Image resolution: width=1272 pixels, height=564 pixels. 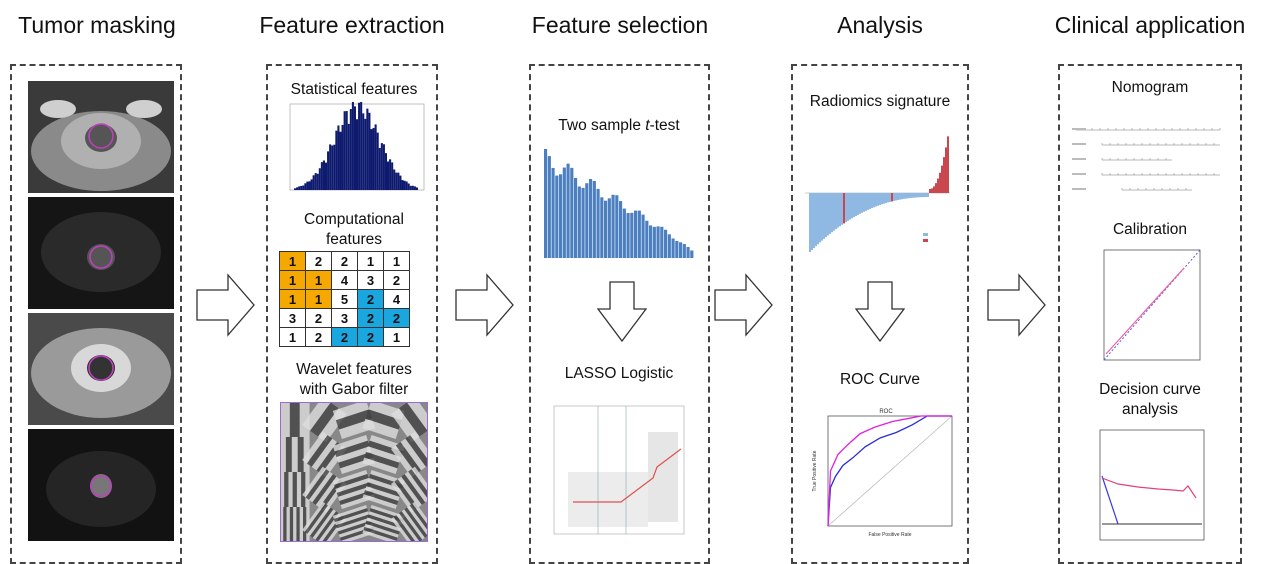 What do you see at coordinates (925, 234) in the screenshot?
I see `radiomics-legend-swatch` at bounding box center [925, 234].